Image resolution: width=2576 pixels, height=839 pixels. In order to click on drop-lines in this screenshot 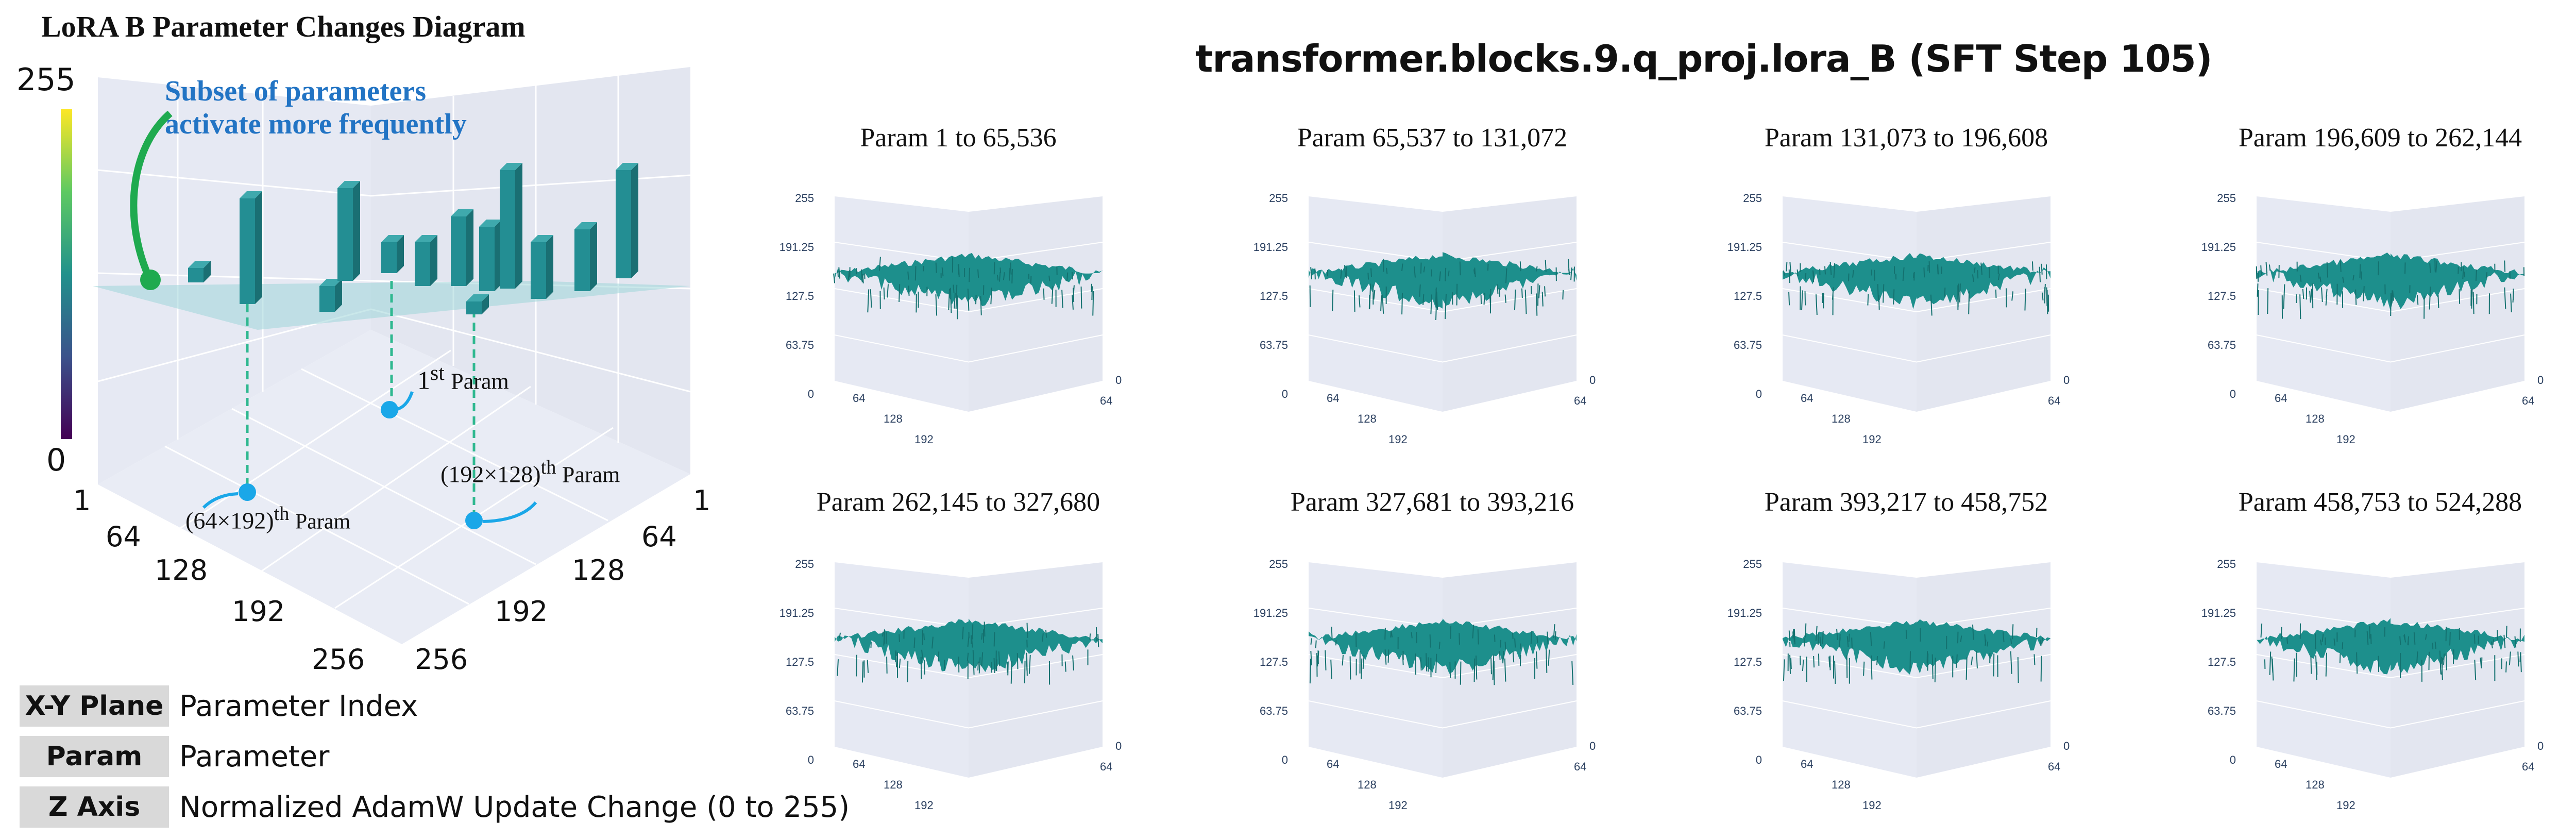, I will do `click(361, 398)`.